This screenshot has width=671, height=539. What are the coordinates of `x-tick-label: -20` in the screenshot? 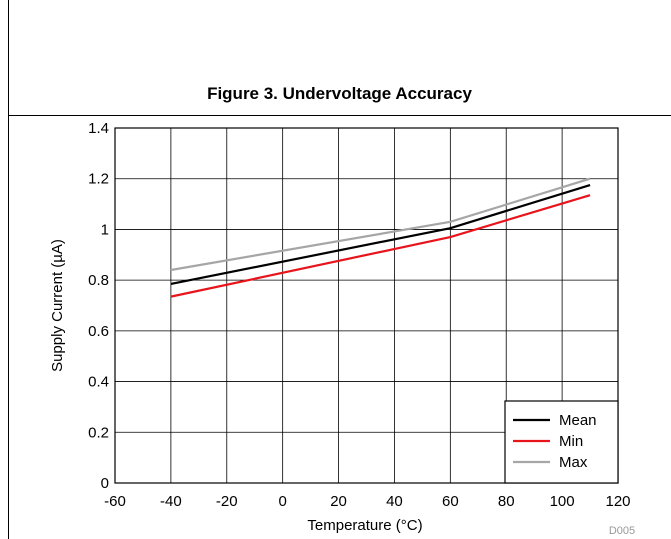 It's located at (227, 501).